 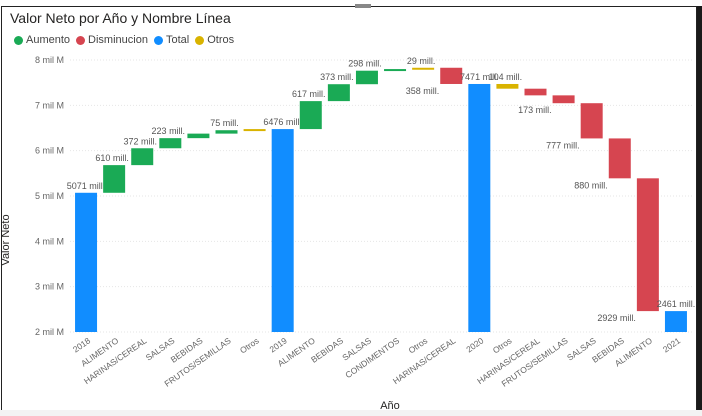 What do you see at coordinates (479, 77) in the screenshot?
I see `data-label: 7471 mill.` at bounding box center [479, 77].